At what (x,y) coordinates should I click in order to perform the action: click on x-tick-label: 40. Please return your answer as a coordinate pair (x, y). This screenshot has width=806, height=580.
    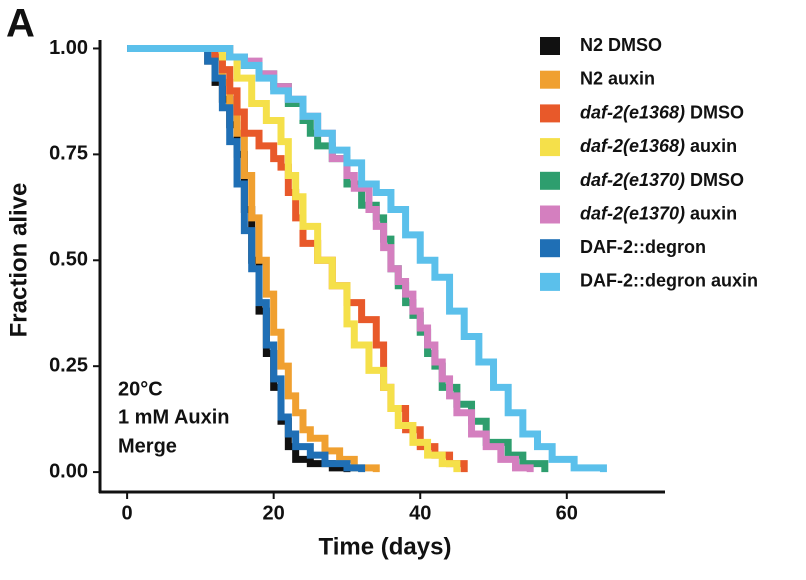
    Looking at the image, I should click on (420, 513).